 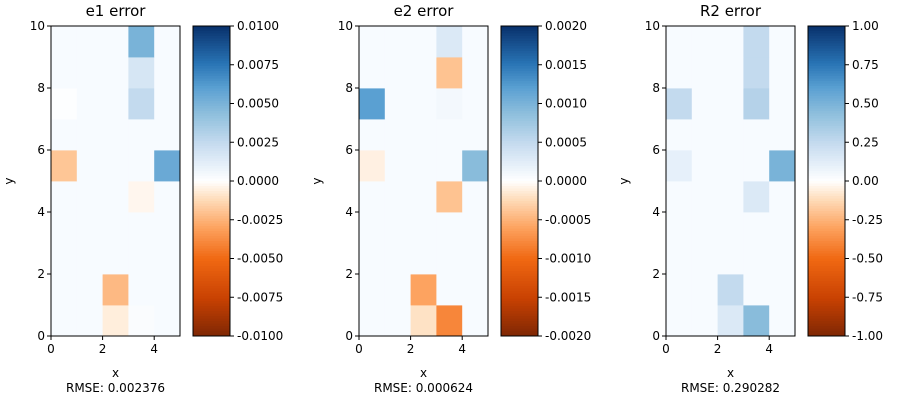 What do you see at coordinates (41, 150) in the screenshot?
I see `y-tick-label: 6` at bounding box center [41, 150].